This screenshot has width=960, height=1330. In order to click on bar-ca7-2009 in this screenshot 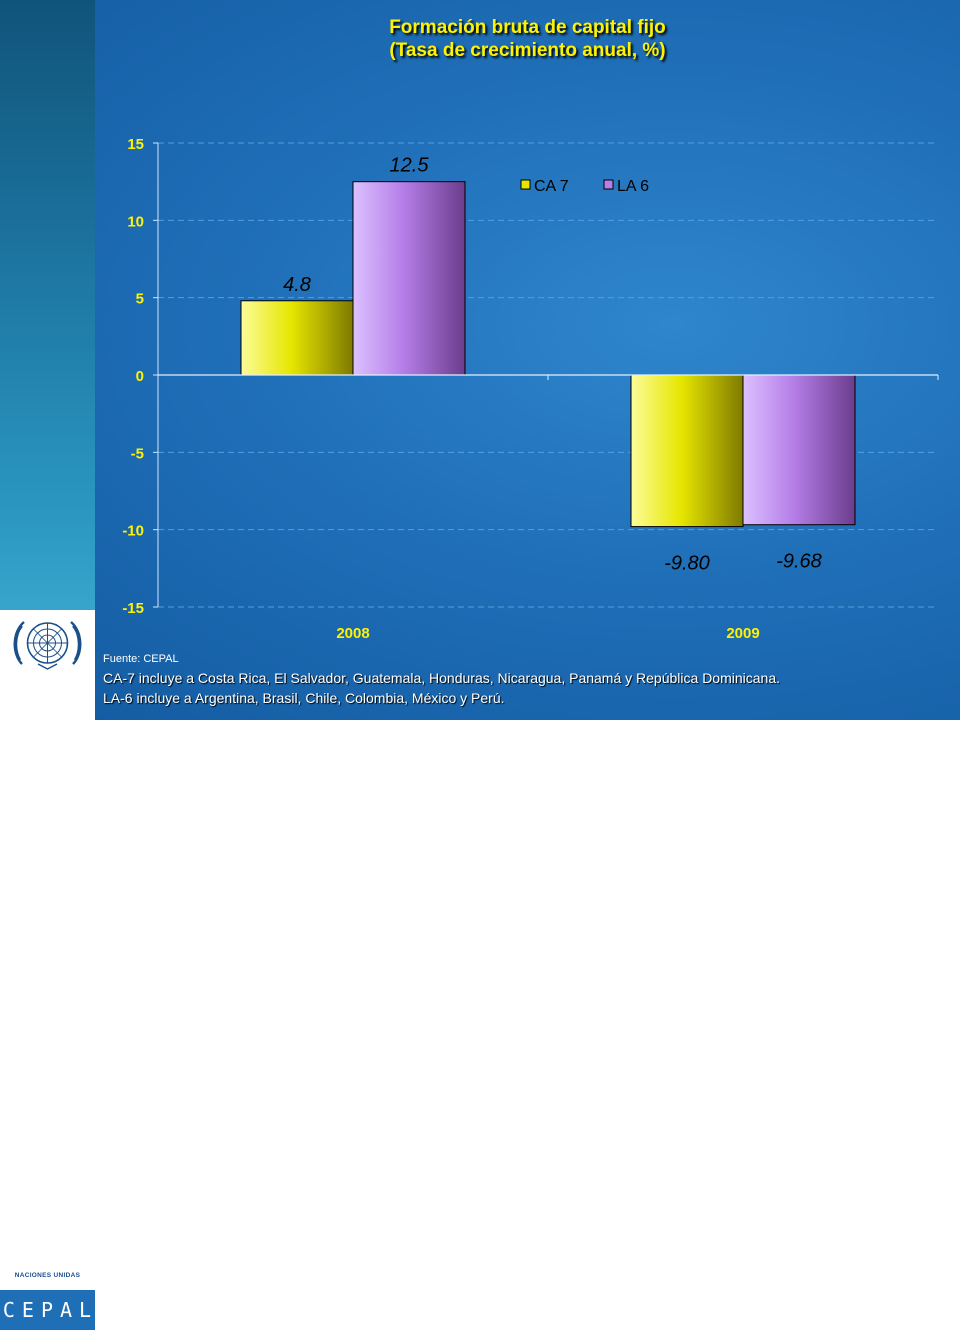, I will do `click(687, 451)`.